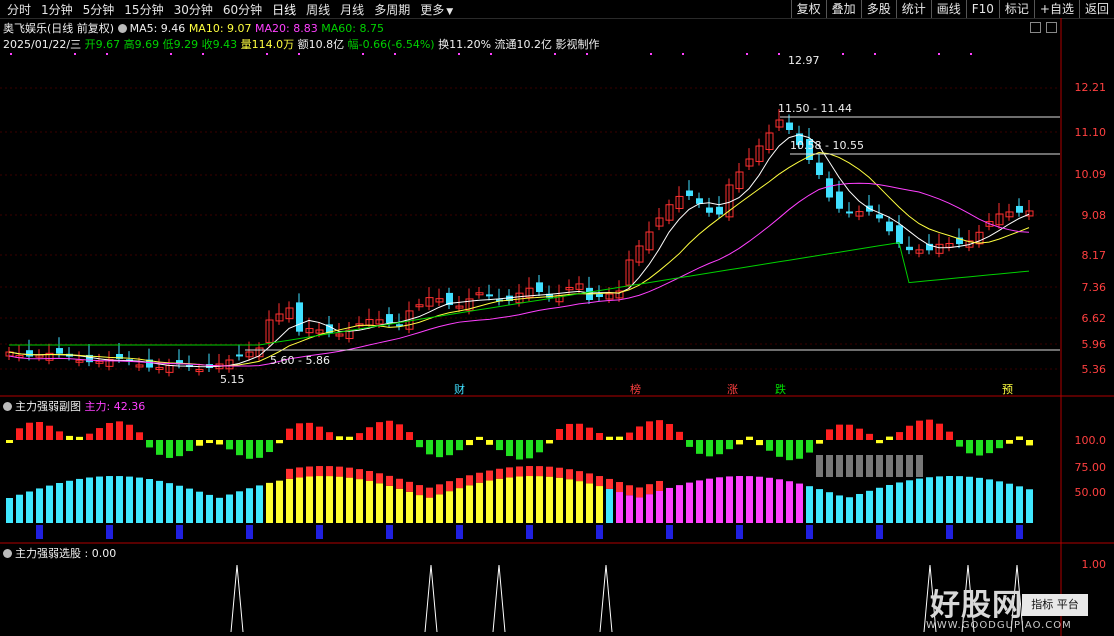  I want to click on signal-spike, so click(968, 598).